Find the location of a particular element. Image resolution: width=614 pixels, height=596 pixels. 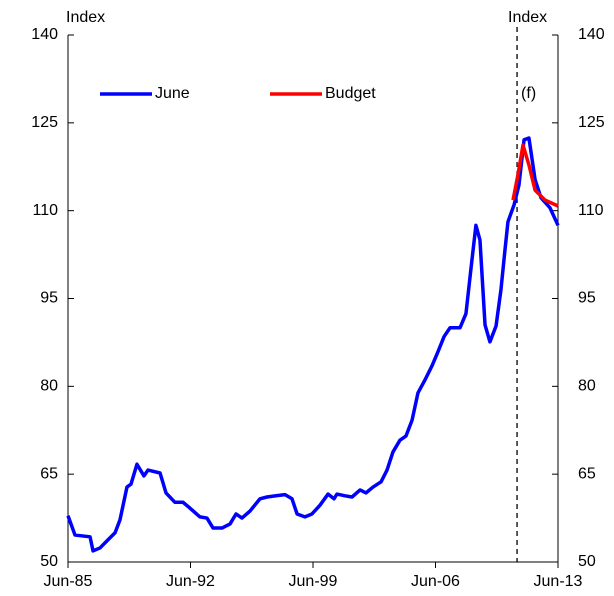

legend-label: June is located at coordinates (172, 93).